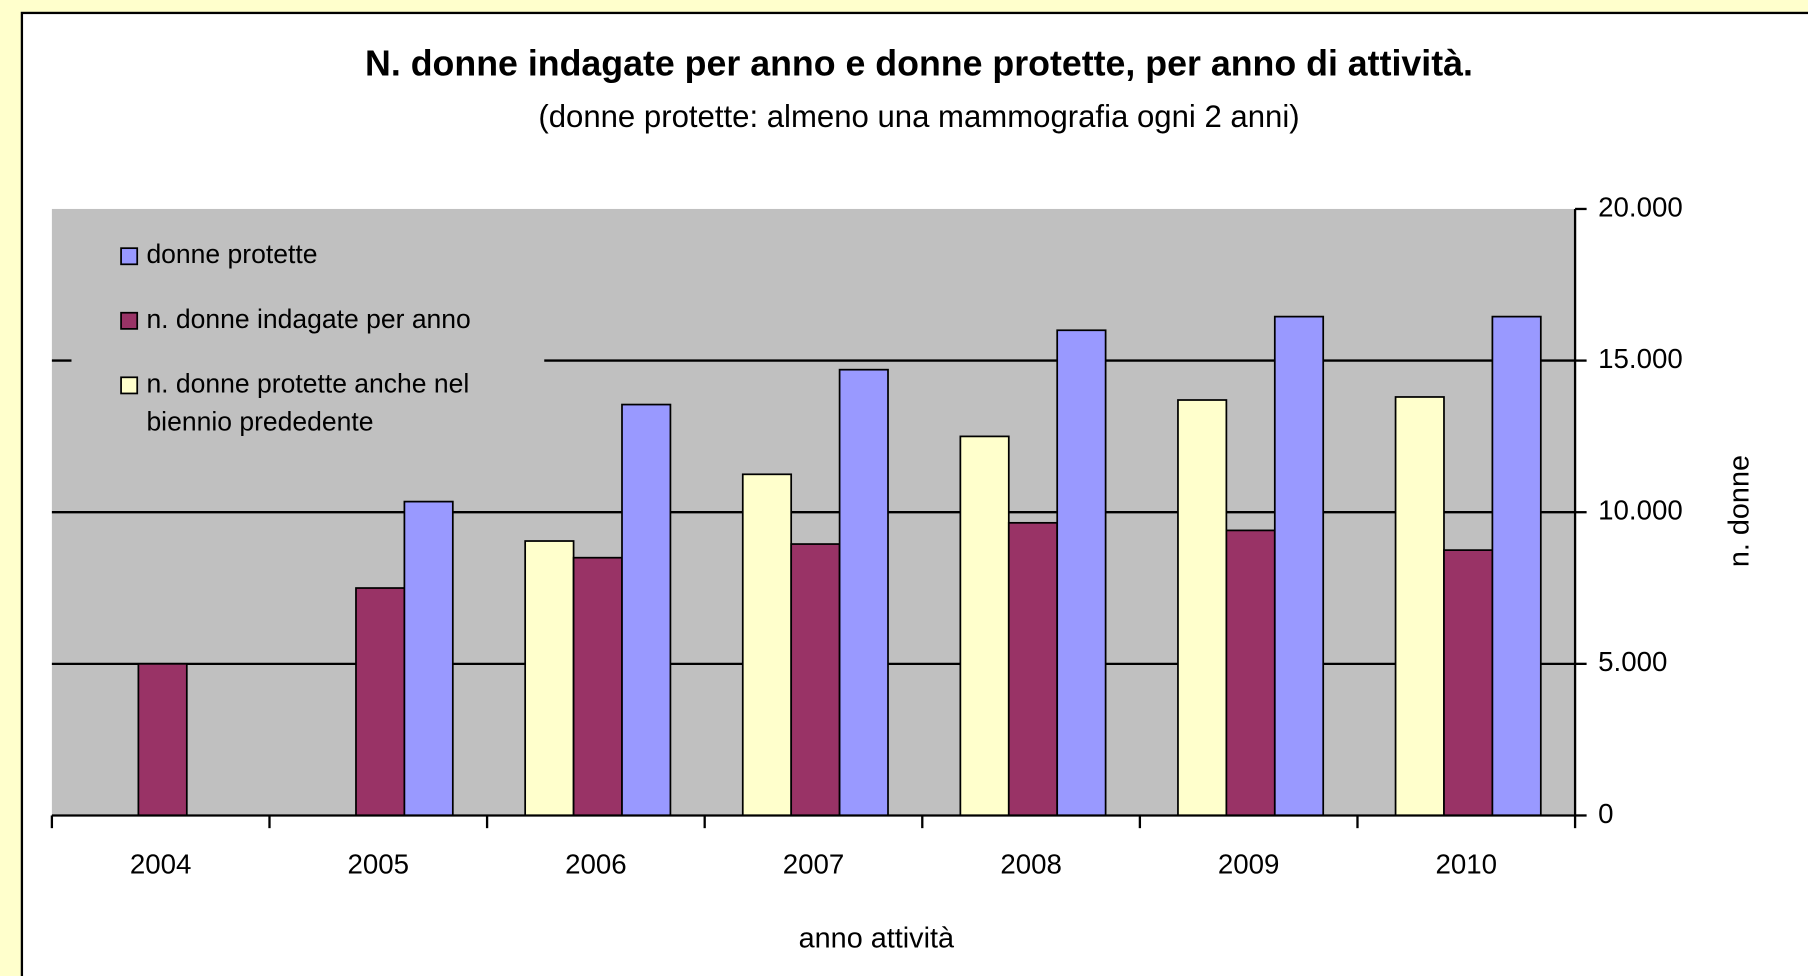  I want to click on x-tick-label: 2010, so click(1467, 864).